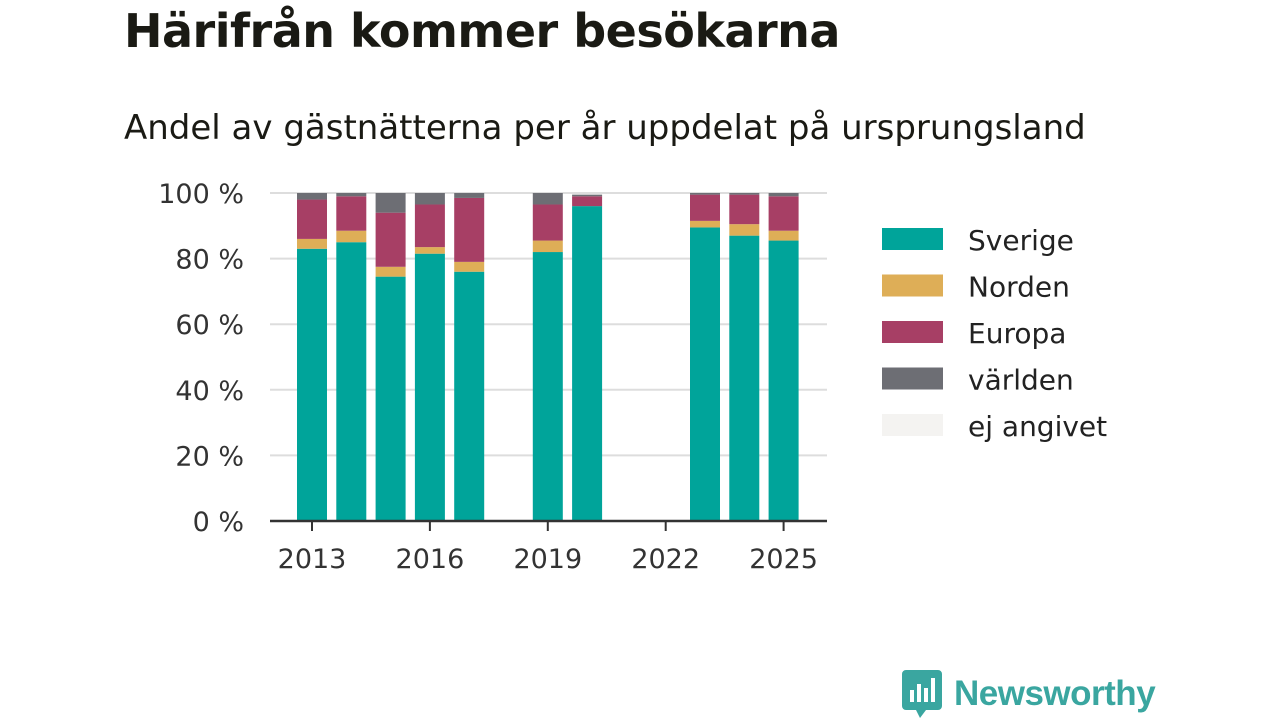 The height and width of the screenshot is (720, 1280). What do you see at coordinates (783, 559) in the screenshot?
I see `x-tick-label: 2025` at bounding box center [783, 559].